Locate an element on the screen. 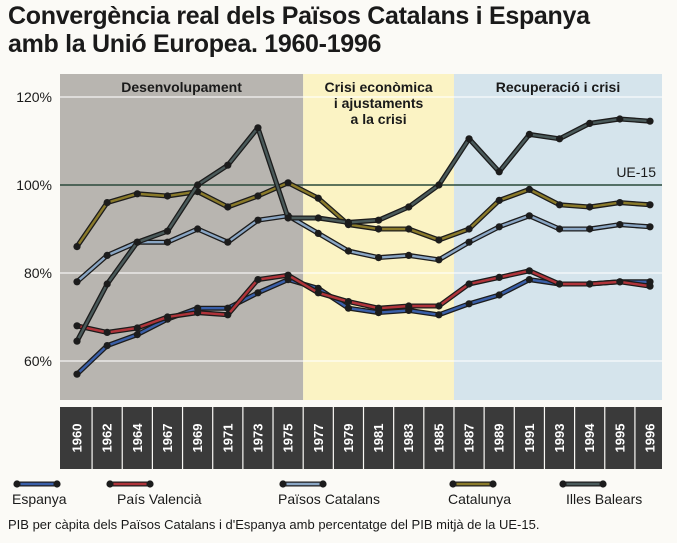  series-2-point-1967 is located at coordinates (167, 317).